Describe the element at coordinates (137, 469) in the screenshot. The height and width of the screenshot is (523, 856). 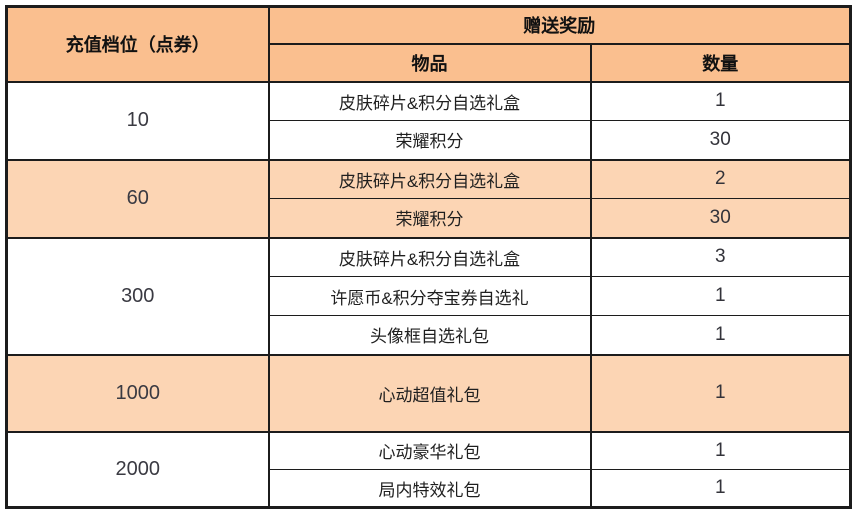
I see `tier-cell-2000: 2000` at that location.